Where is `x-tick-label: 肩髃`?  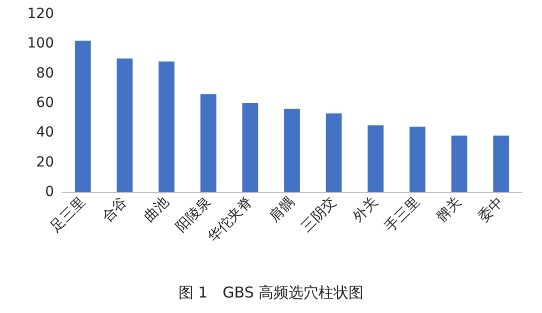 x-tick-label: 肩髃 is located at coordinates (282, 210).